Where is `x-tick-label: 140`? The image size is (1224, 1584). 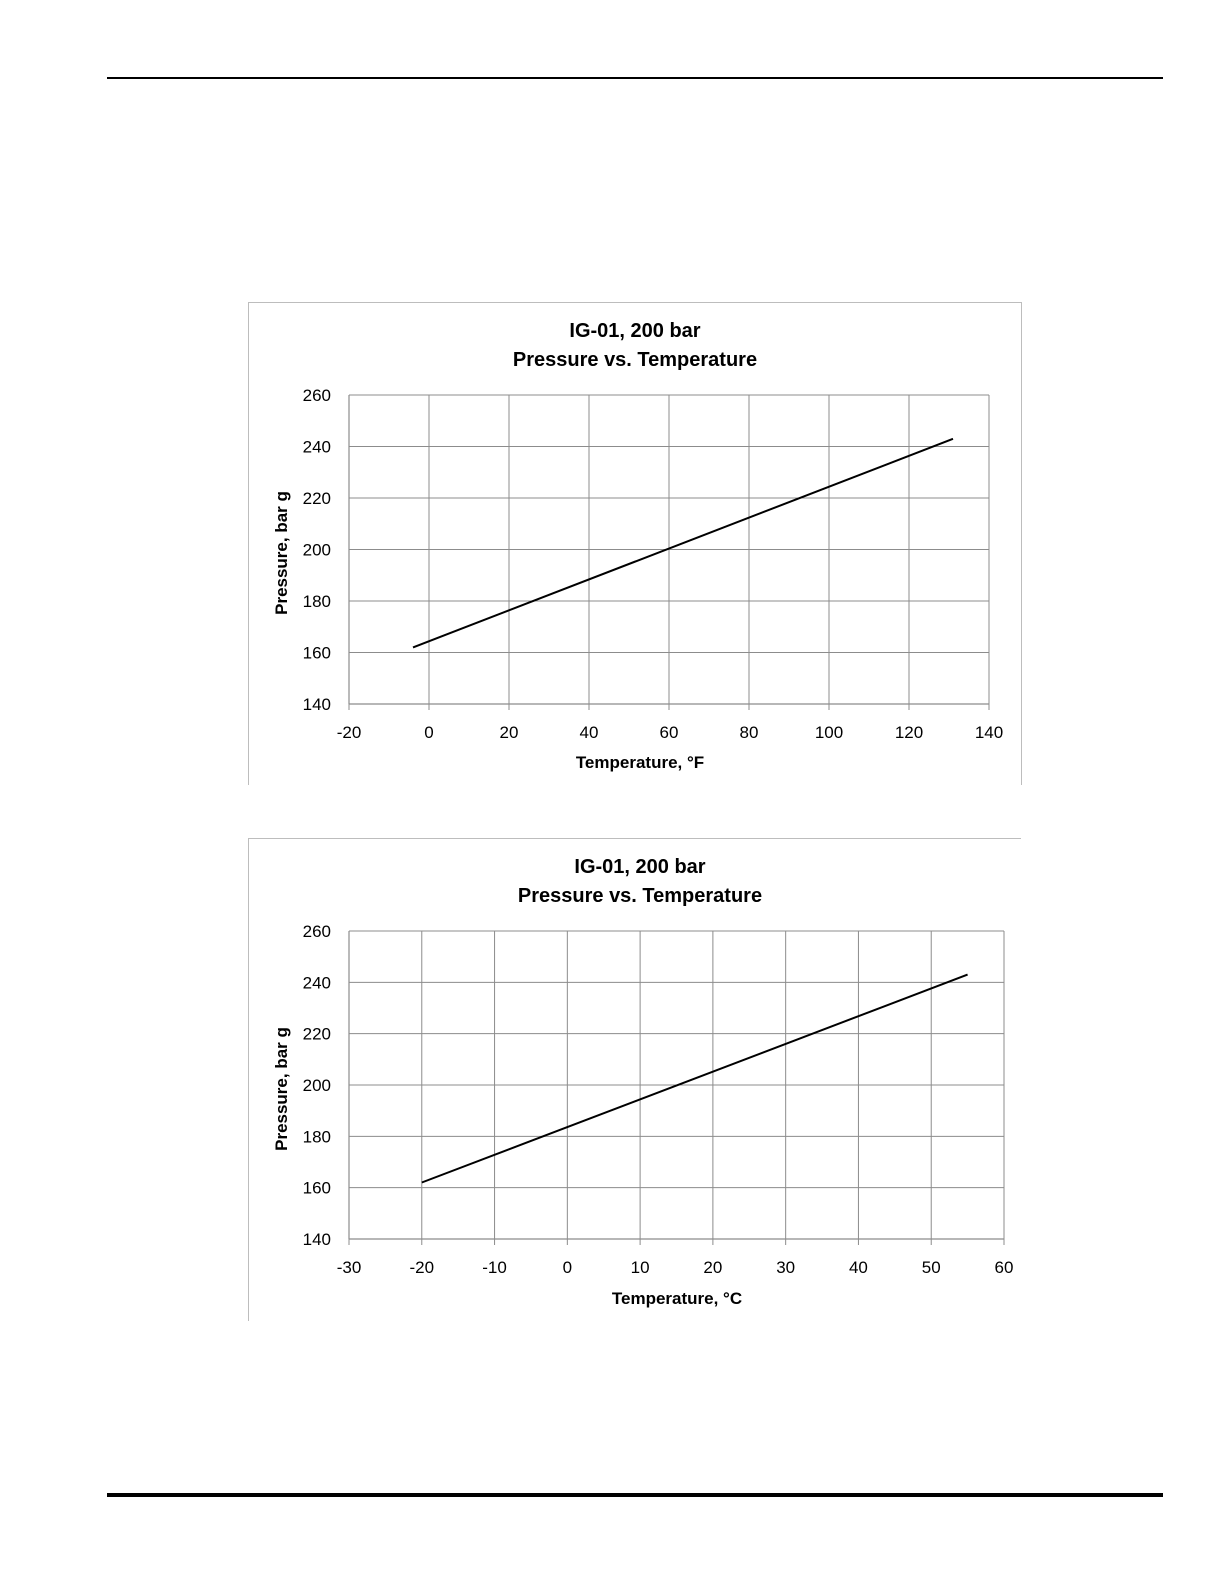 x-tick-label: 140 is located at coordinates (989, 732).